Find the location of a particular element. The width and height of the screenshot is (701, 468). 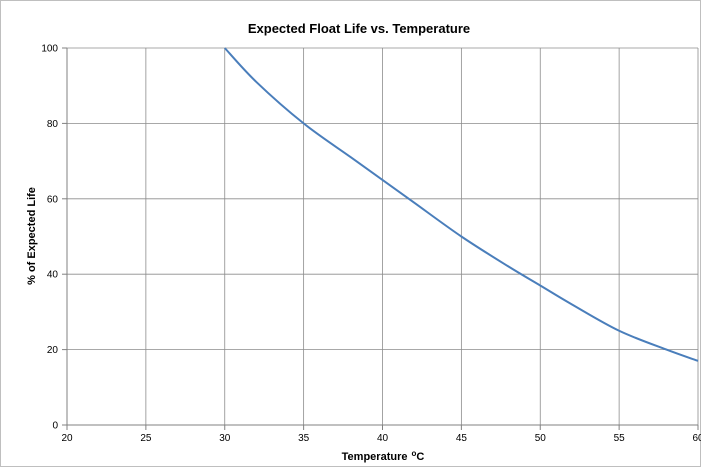

y-tick-label: 80 is located at coordinates (53, 124).